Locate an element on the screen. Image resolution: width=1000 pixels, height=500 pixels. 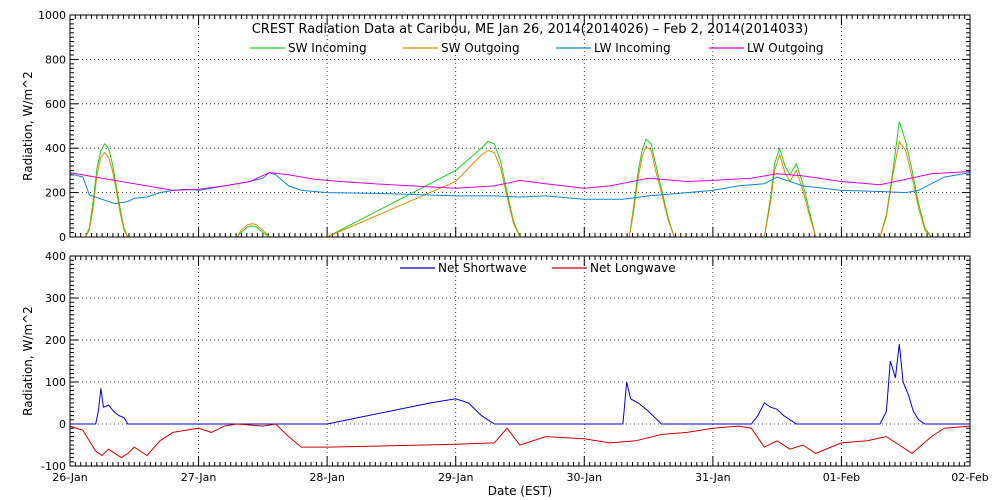
series-line-lw-outgoing is located at coordinates (520, 181).